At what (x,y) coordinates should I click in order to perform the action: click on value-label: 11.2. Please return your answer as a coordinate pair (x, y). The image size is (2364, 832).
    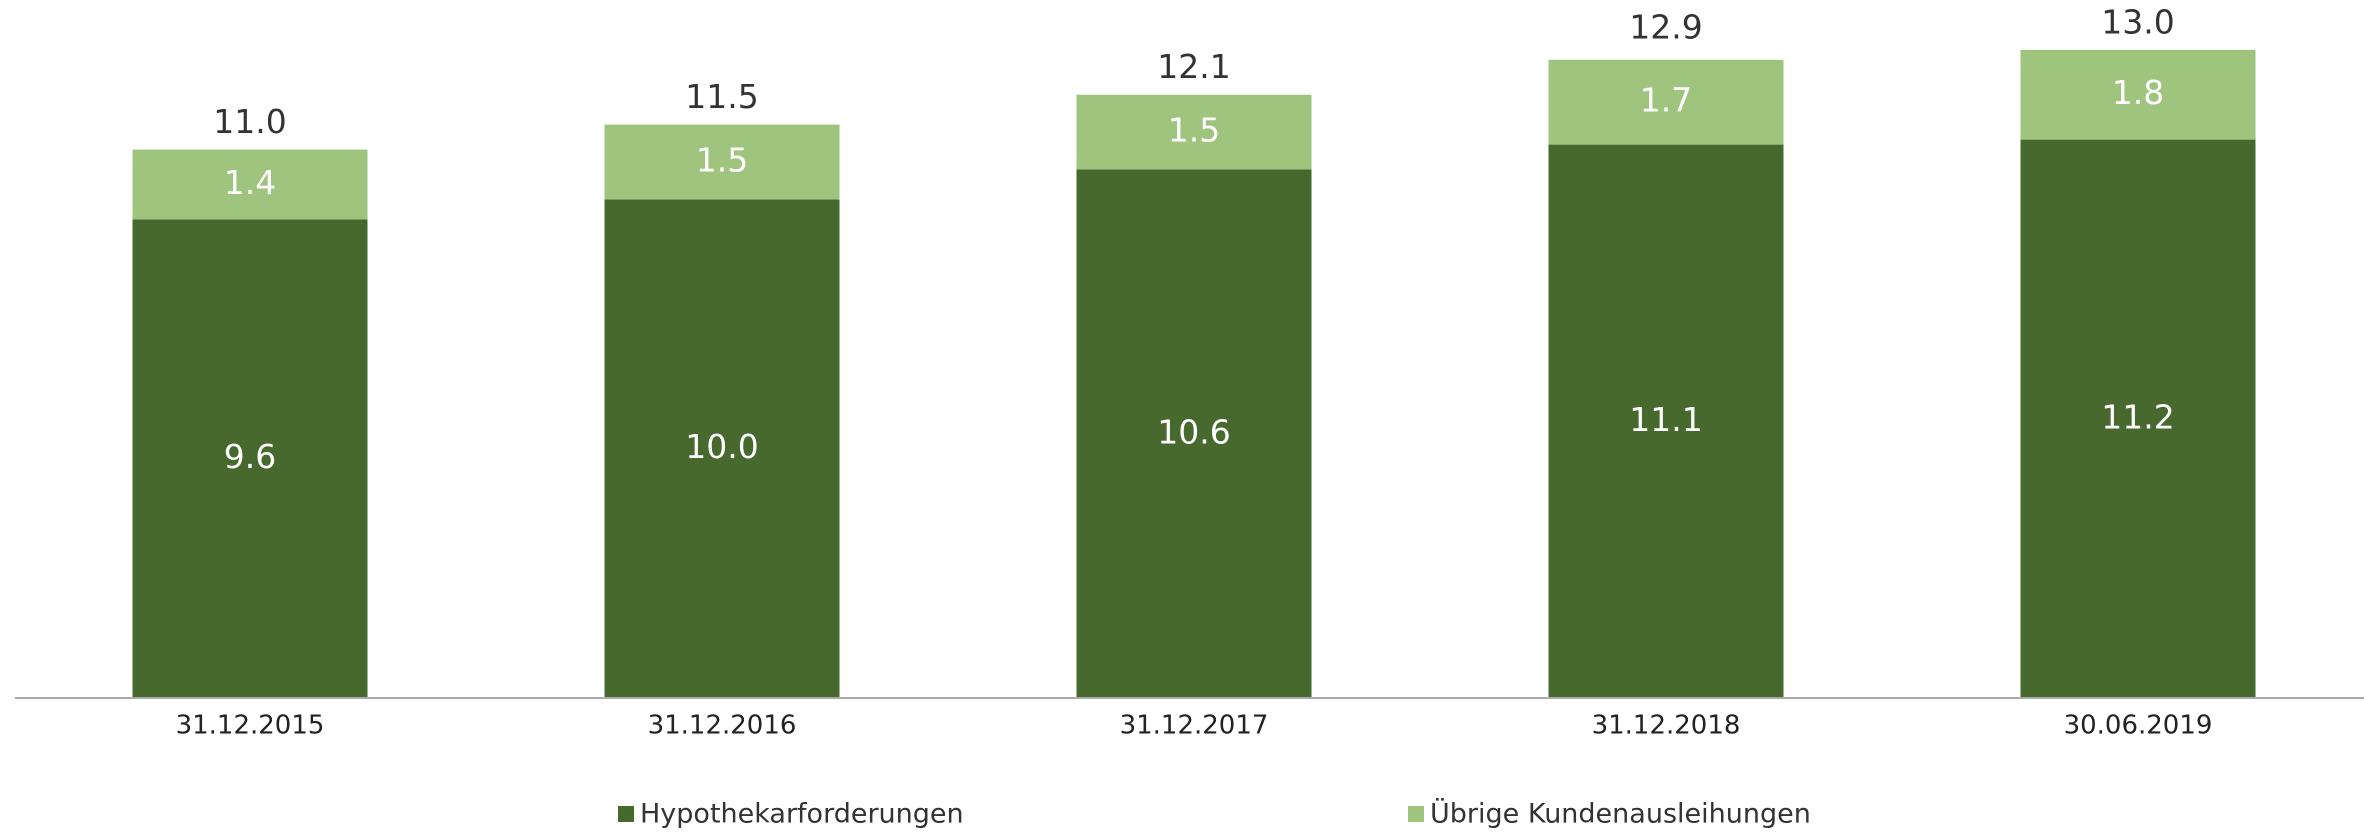
    Looking at the image, I should click on (2137, 416).